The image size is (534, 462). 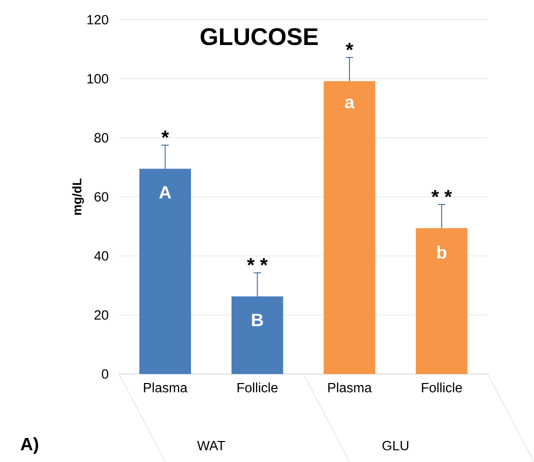 I want to click on data-label: b, so click(x=441, y=252).